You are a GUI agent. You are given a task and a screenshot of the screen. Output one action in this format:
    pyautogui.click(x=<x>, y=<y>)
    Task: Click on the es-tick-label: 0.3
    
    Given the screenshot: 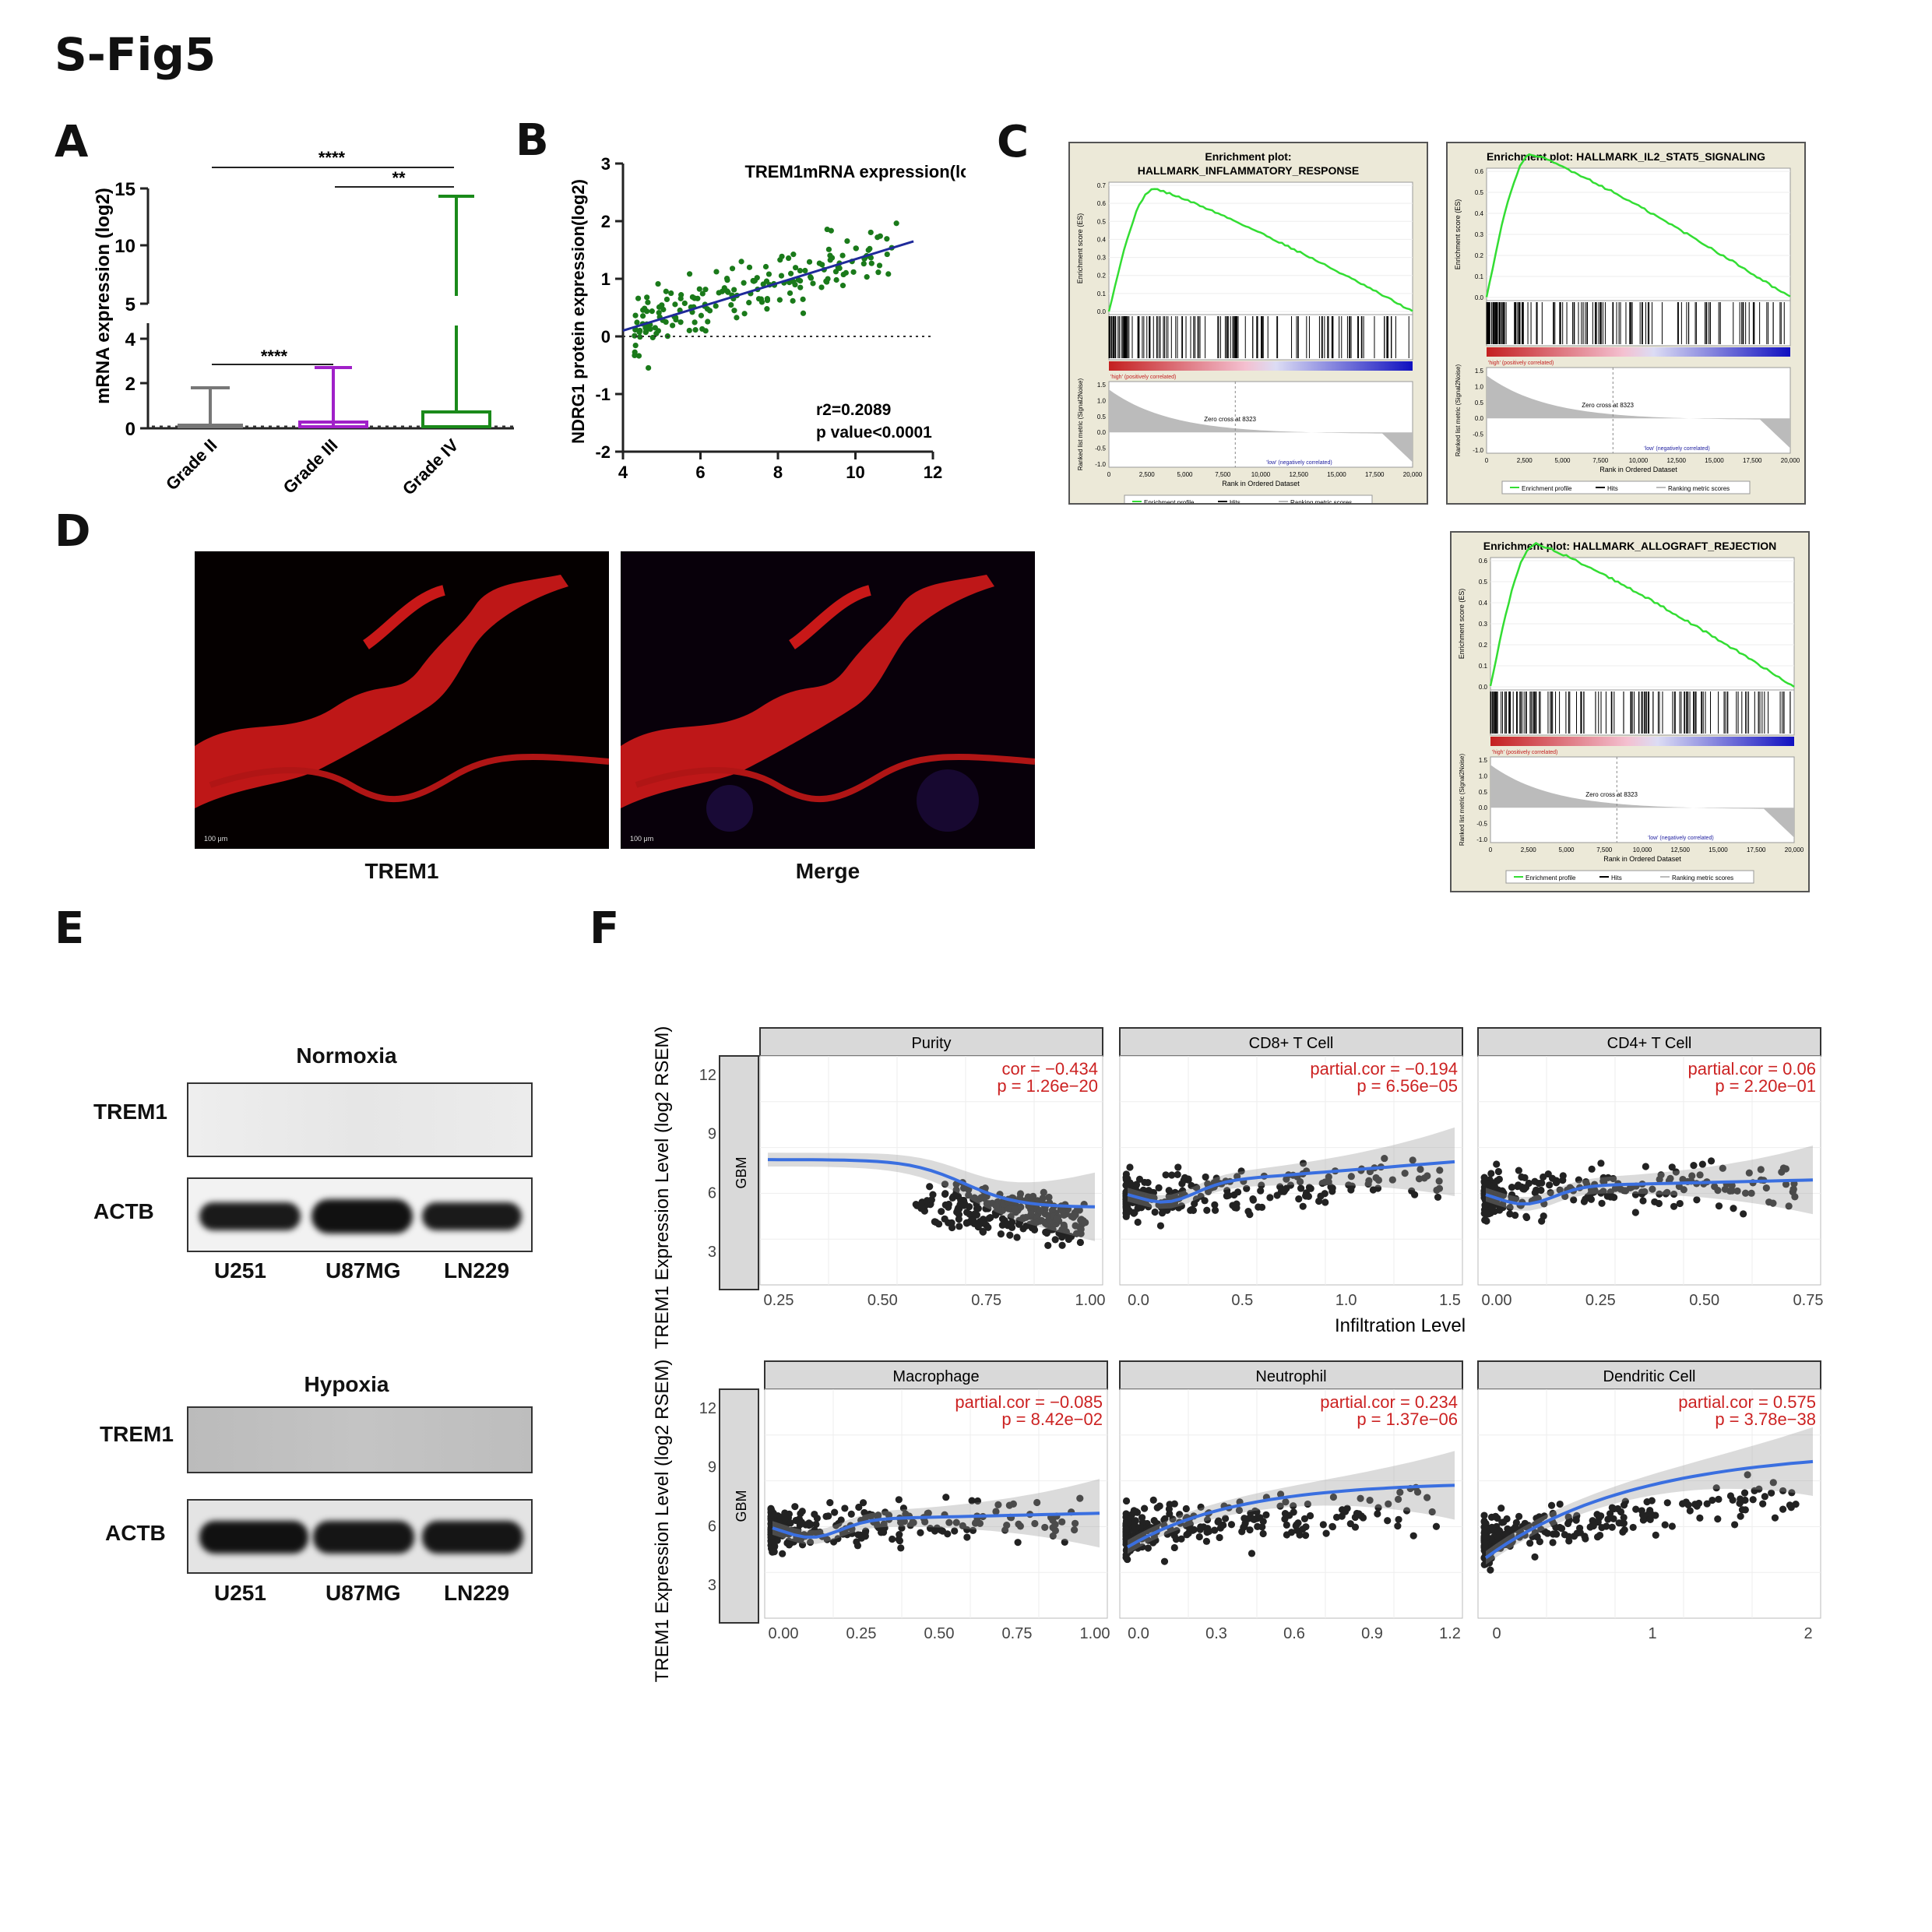 What is the action you would take?
    pyautogui.click(x=1102, y=258)
    